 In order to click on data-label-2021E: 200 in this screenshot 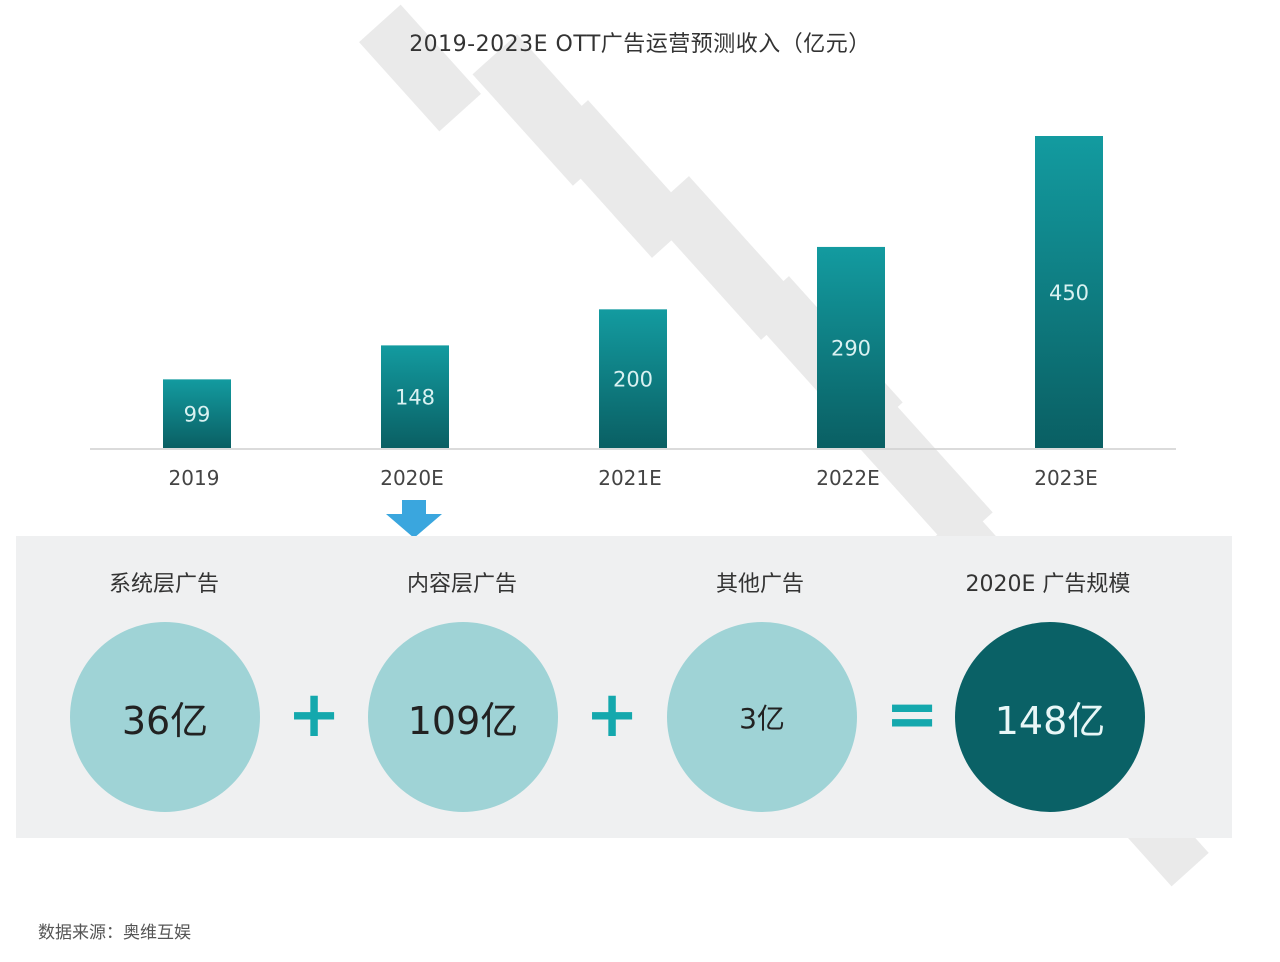, I will do `click(633, 380)`.